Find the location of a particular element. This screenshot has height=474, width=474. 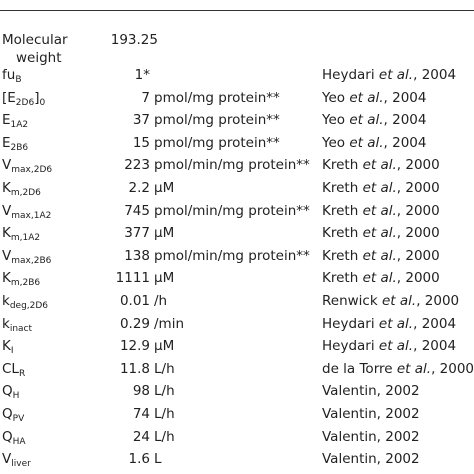

value: 98 is located at coordinates (141, 391).